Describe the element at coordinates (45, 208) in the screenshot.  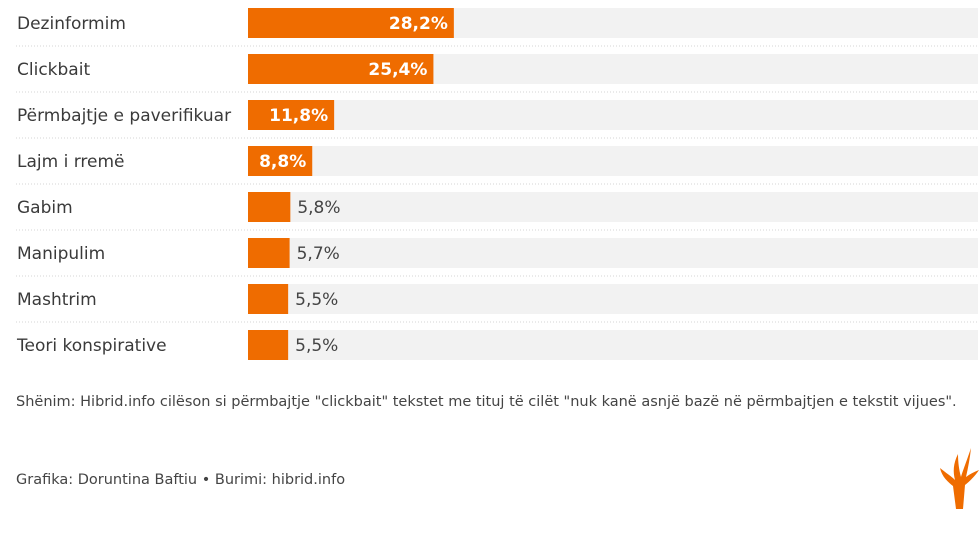
I see `category-label: Gabim` at that location.